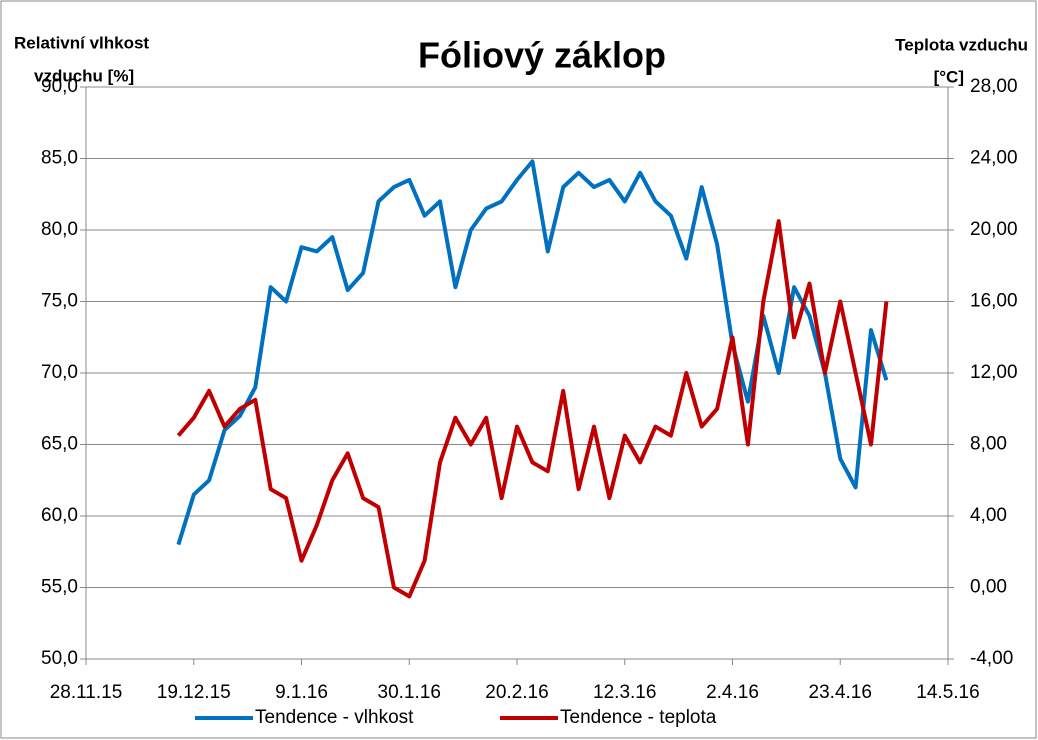 This screenshot has height=740, width=1038. What do you see at coordinates (994, 158) in the screenshot?
I see `y2-tick-label: 24,00` at bounding box center [994, 158].